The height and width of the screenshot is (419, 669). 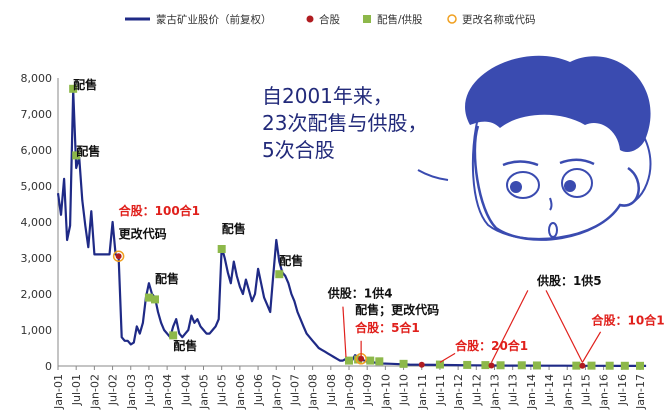 What do you see at coordinates (76, 390) in the screenshot?
I see `x-tick-label: Jul-01` at bounding box center [76, 390].